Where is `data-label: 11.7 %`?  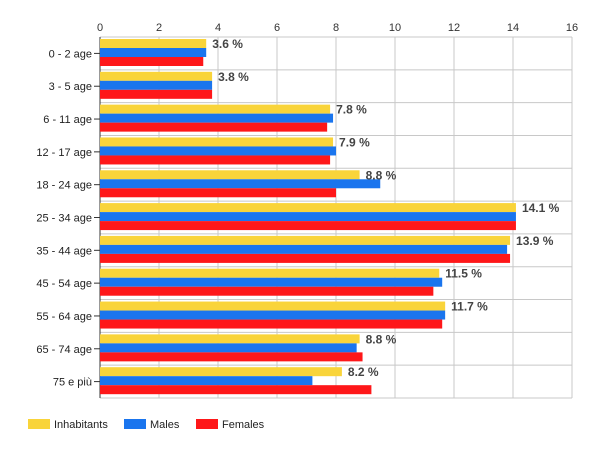 data-label: 11.7 % is located at coordinates (469, 307).